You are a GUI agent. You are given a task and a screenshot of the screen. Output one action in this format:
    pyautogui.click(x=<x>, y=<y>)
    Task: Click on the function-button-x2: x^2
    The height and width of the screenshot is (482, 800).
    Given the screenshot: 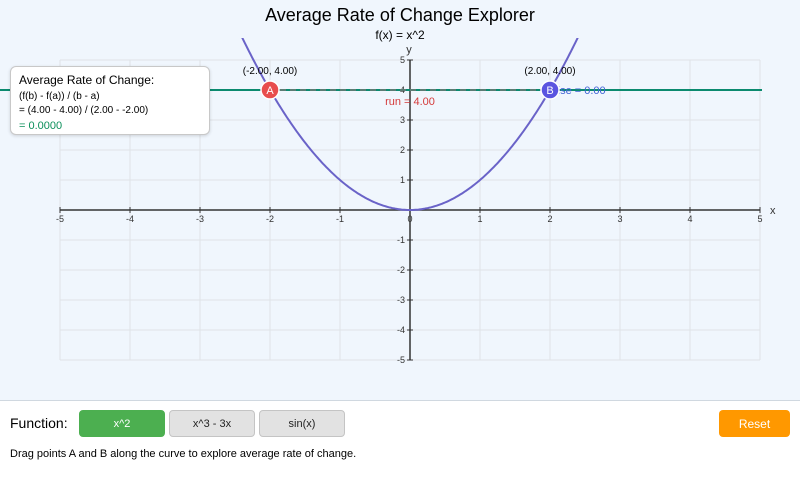 What is the action you would take?
    pyautogui.click(x=122, y=423)
    